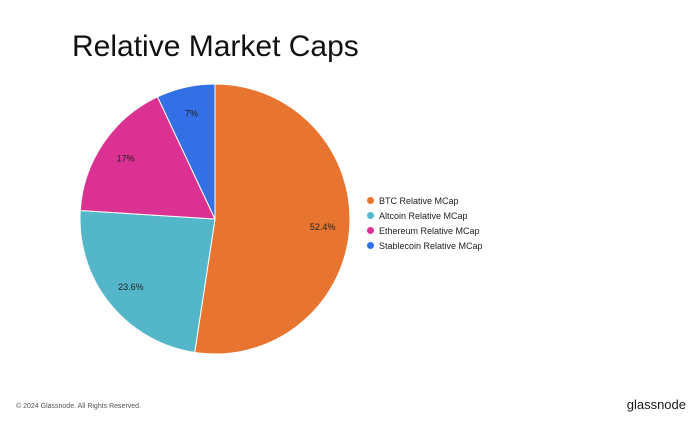  I want to click on legend-item-altcoin: Altcoin Relative MCap, so click(425, 215).